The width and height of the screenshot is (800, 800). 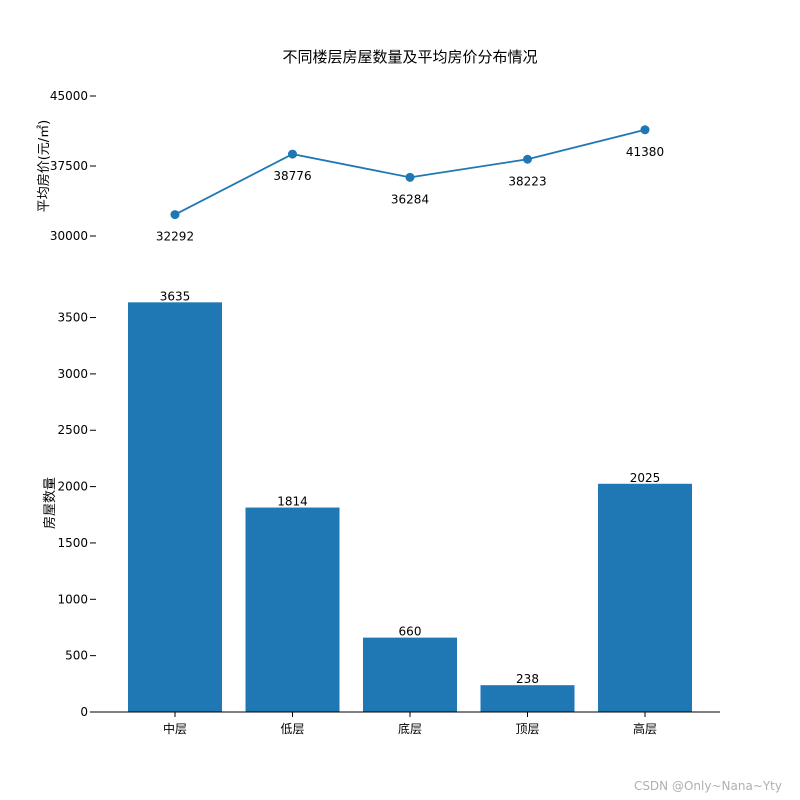 I want to click on line-ylabel: 平均房价(元/㎡), so click(x=44, y=166).